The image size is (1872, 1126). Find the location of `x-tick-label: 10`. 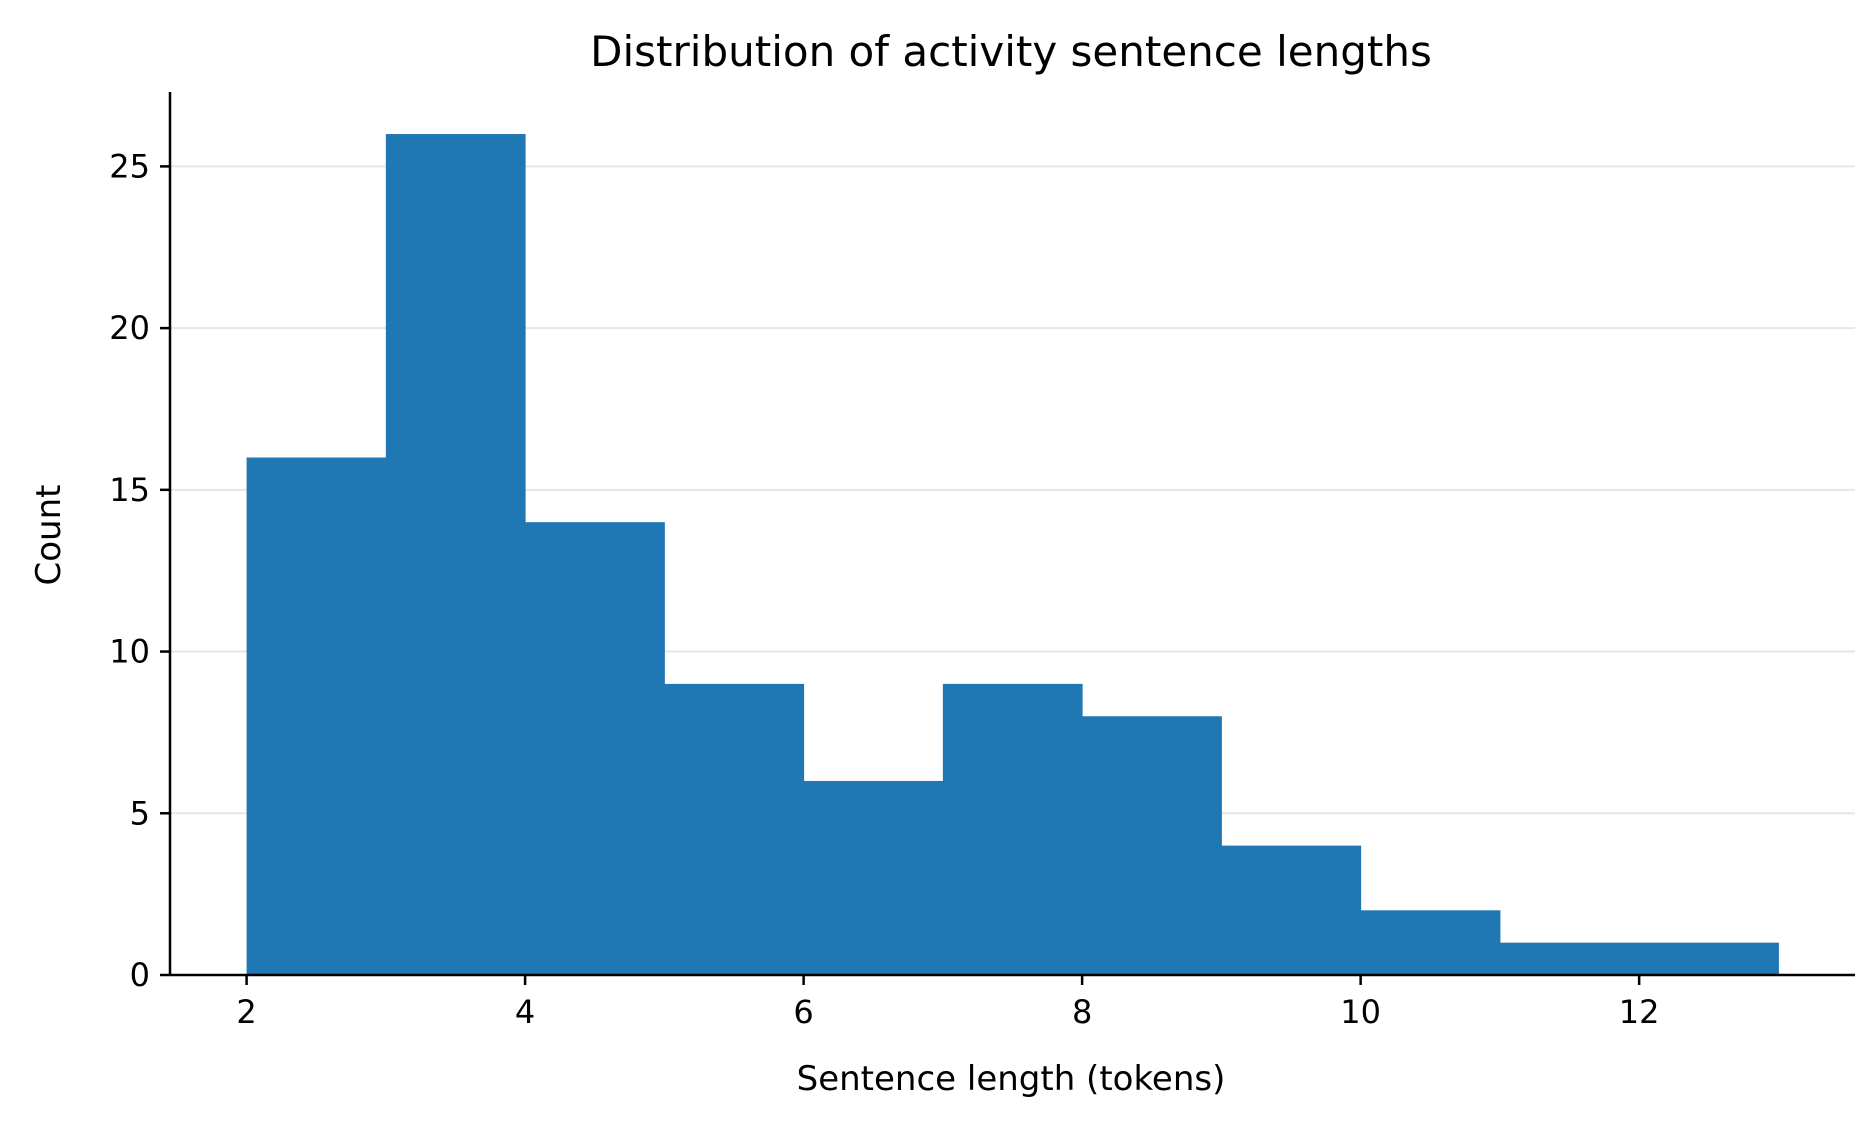

x-tick-label: 10 is located at coordinates (1360, 1012).